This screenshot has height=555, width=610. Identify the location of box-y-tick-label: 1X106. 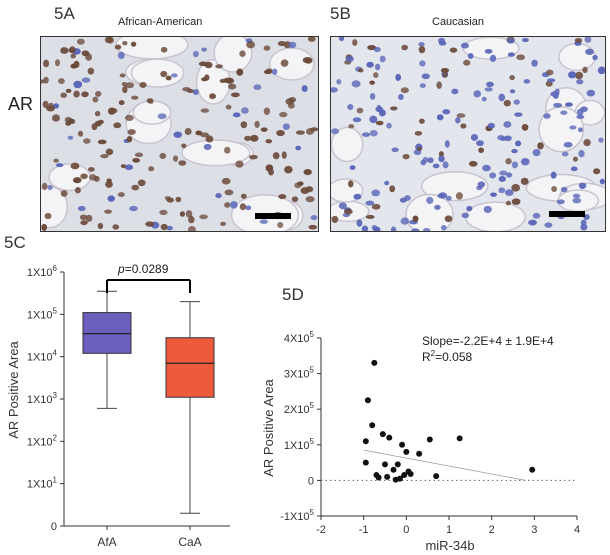
(42, 271).